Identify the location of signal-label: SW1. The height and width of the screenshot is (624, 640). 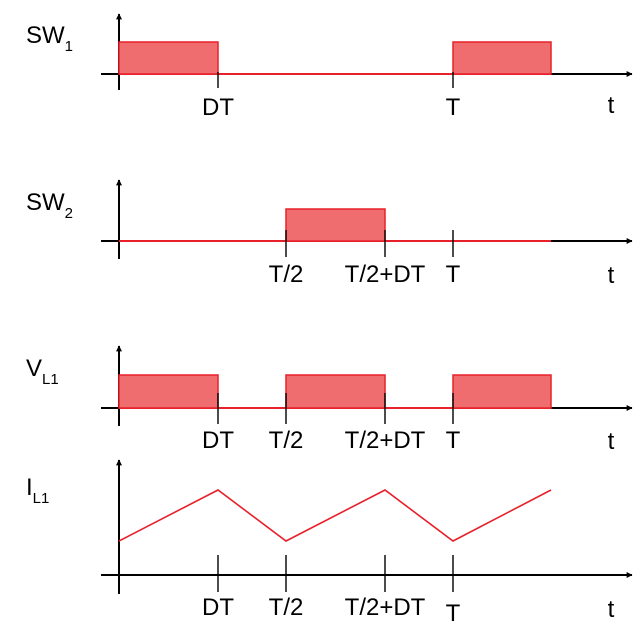
(49, 38).